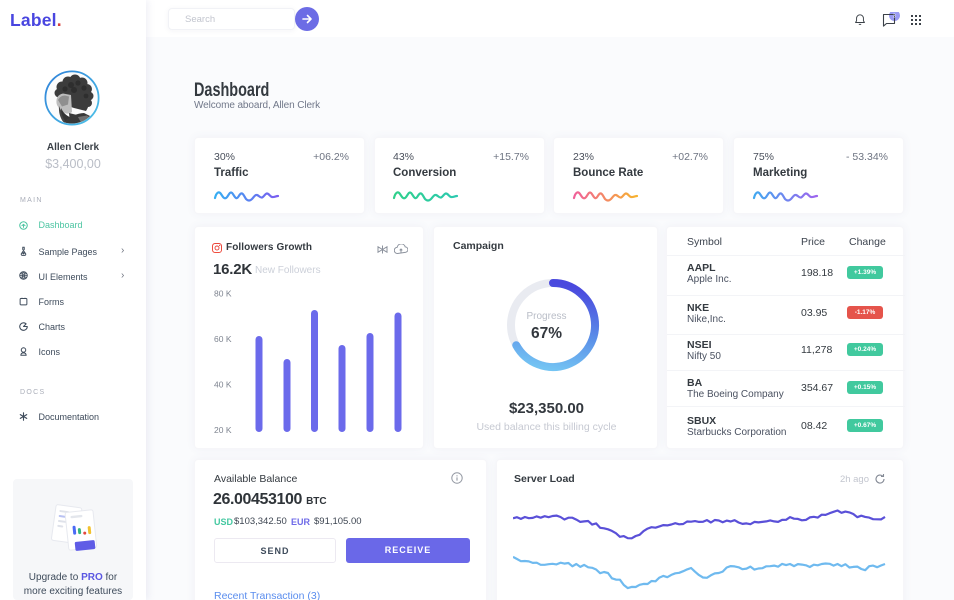  I want to click on svg-text: 60 K, so click(223, 339).